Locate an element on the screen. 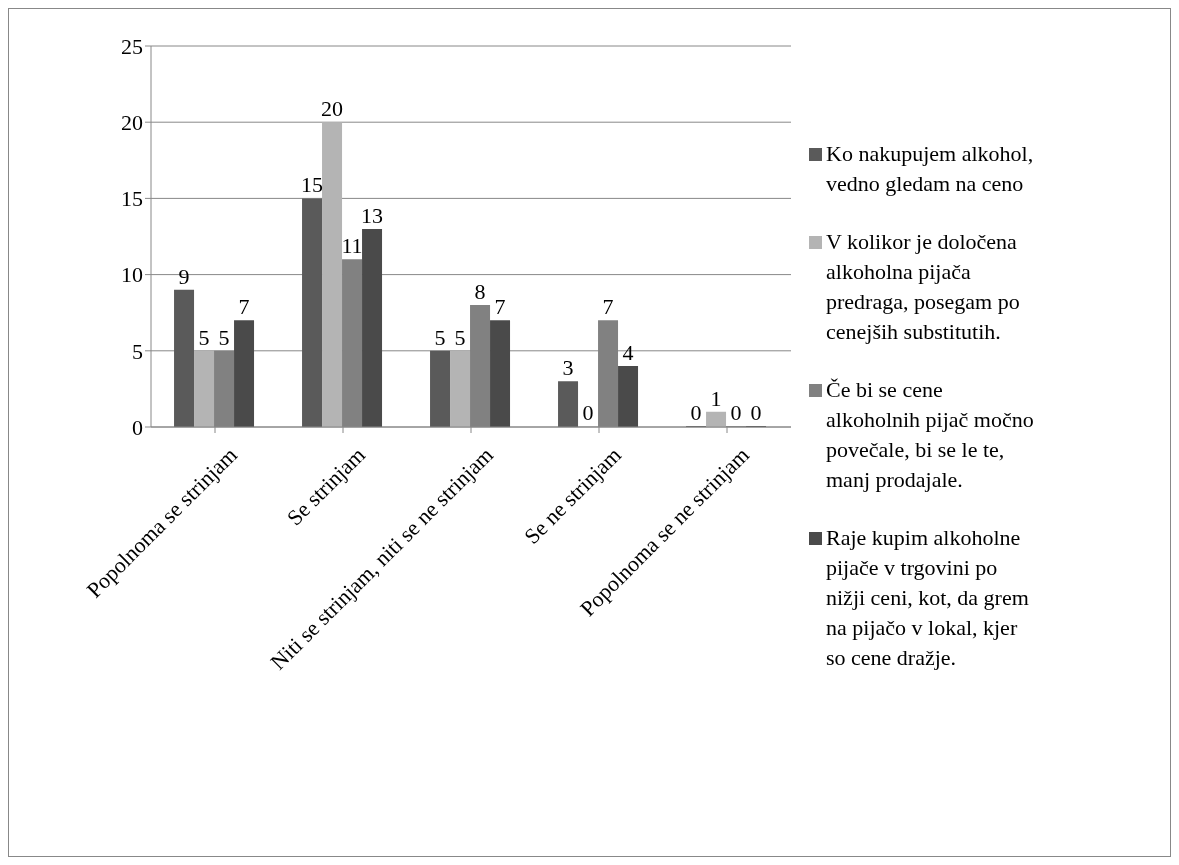 This screenshot has width=1179, height=865. y-tick-label: 0 is located at coordinates (137, 427).